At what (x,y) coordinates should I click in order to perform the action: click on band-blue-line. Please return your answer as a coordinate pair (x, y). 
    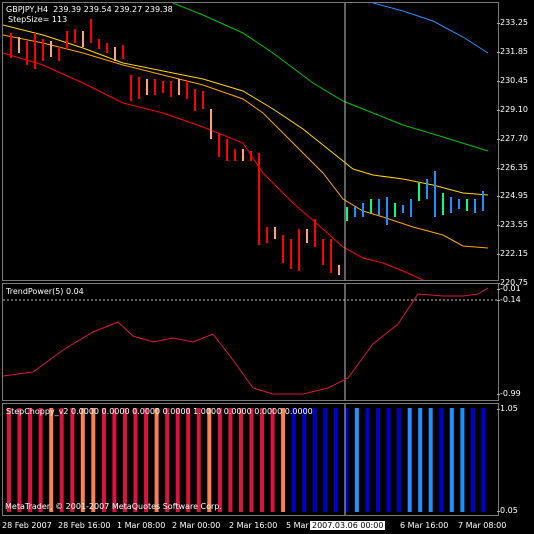
    Looking at the image, I should click on (430, 28).